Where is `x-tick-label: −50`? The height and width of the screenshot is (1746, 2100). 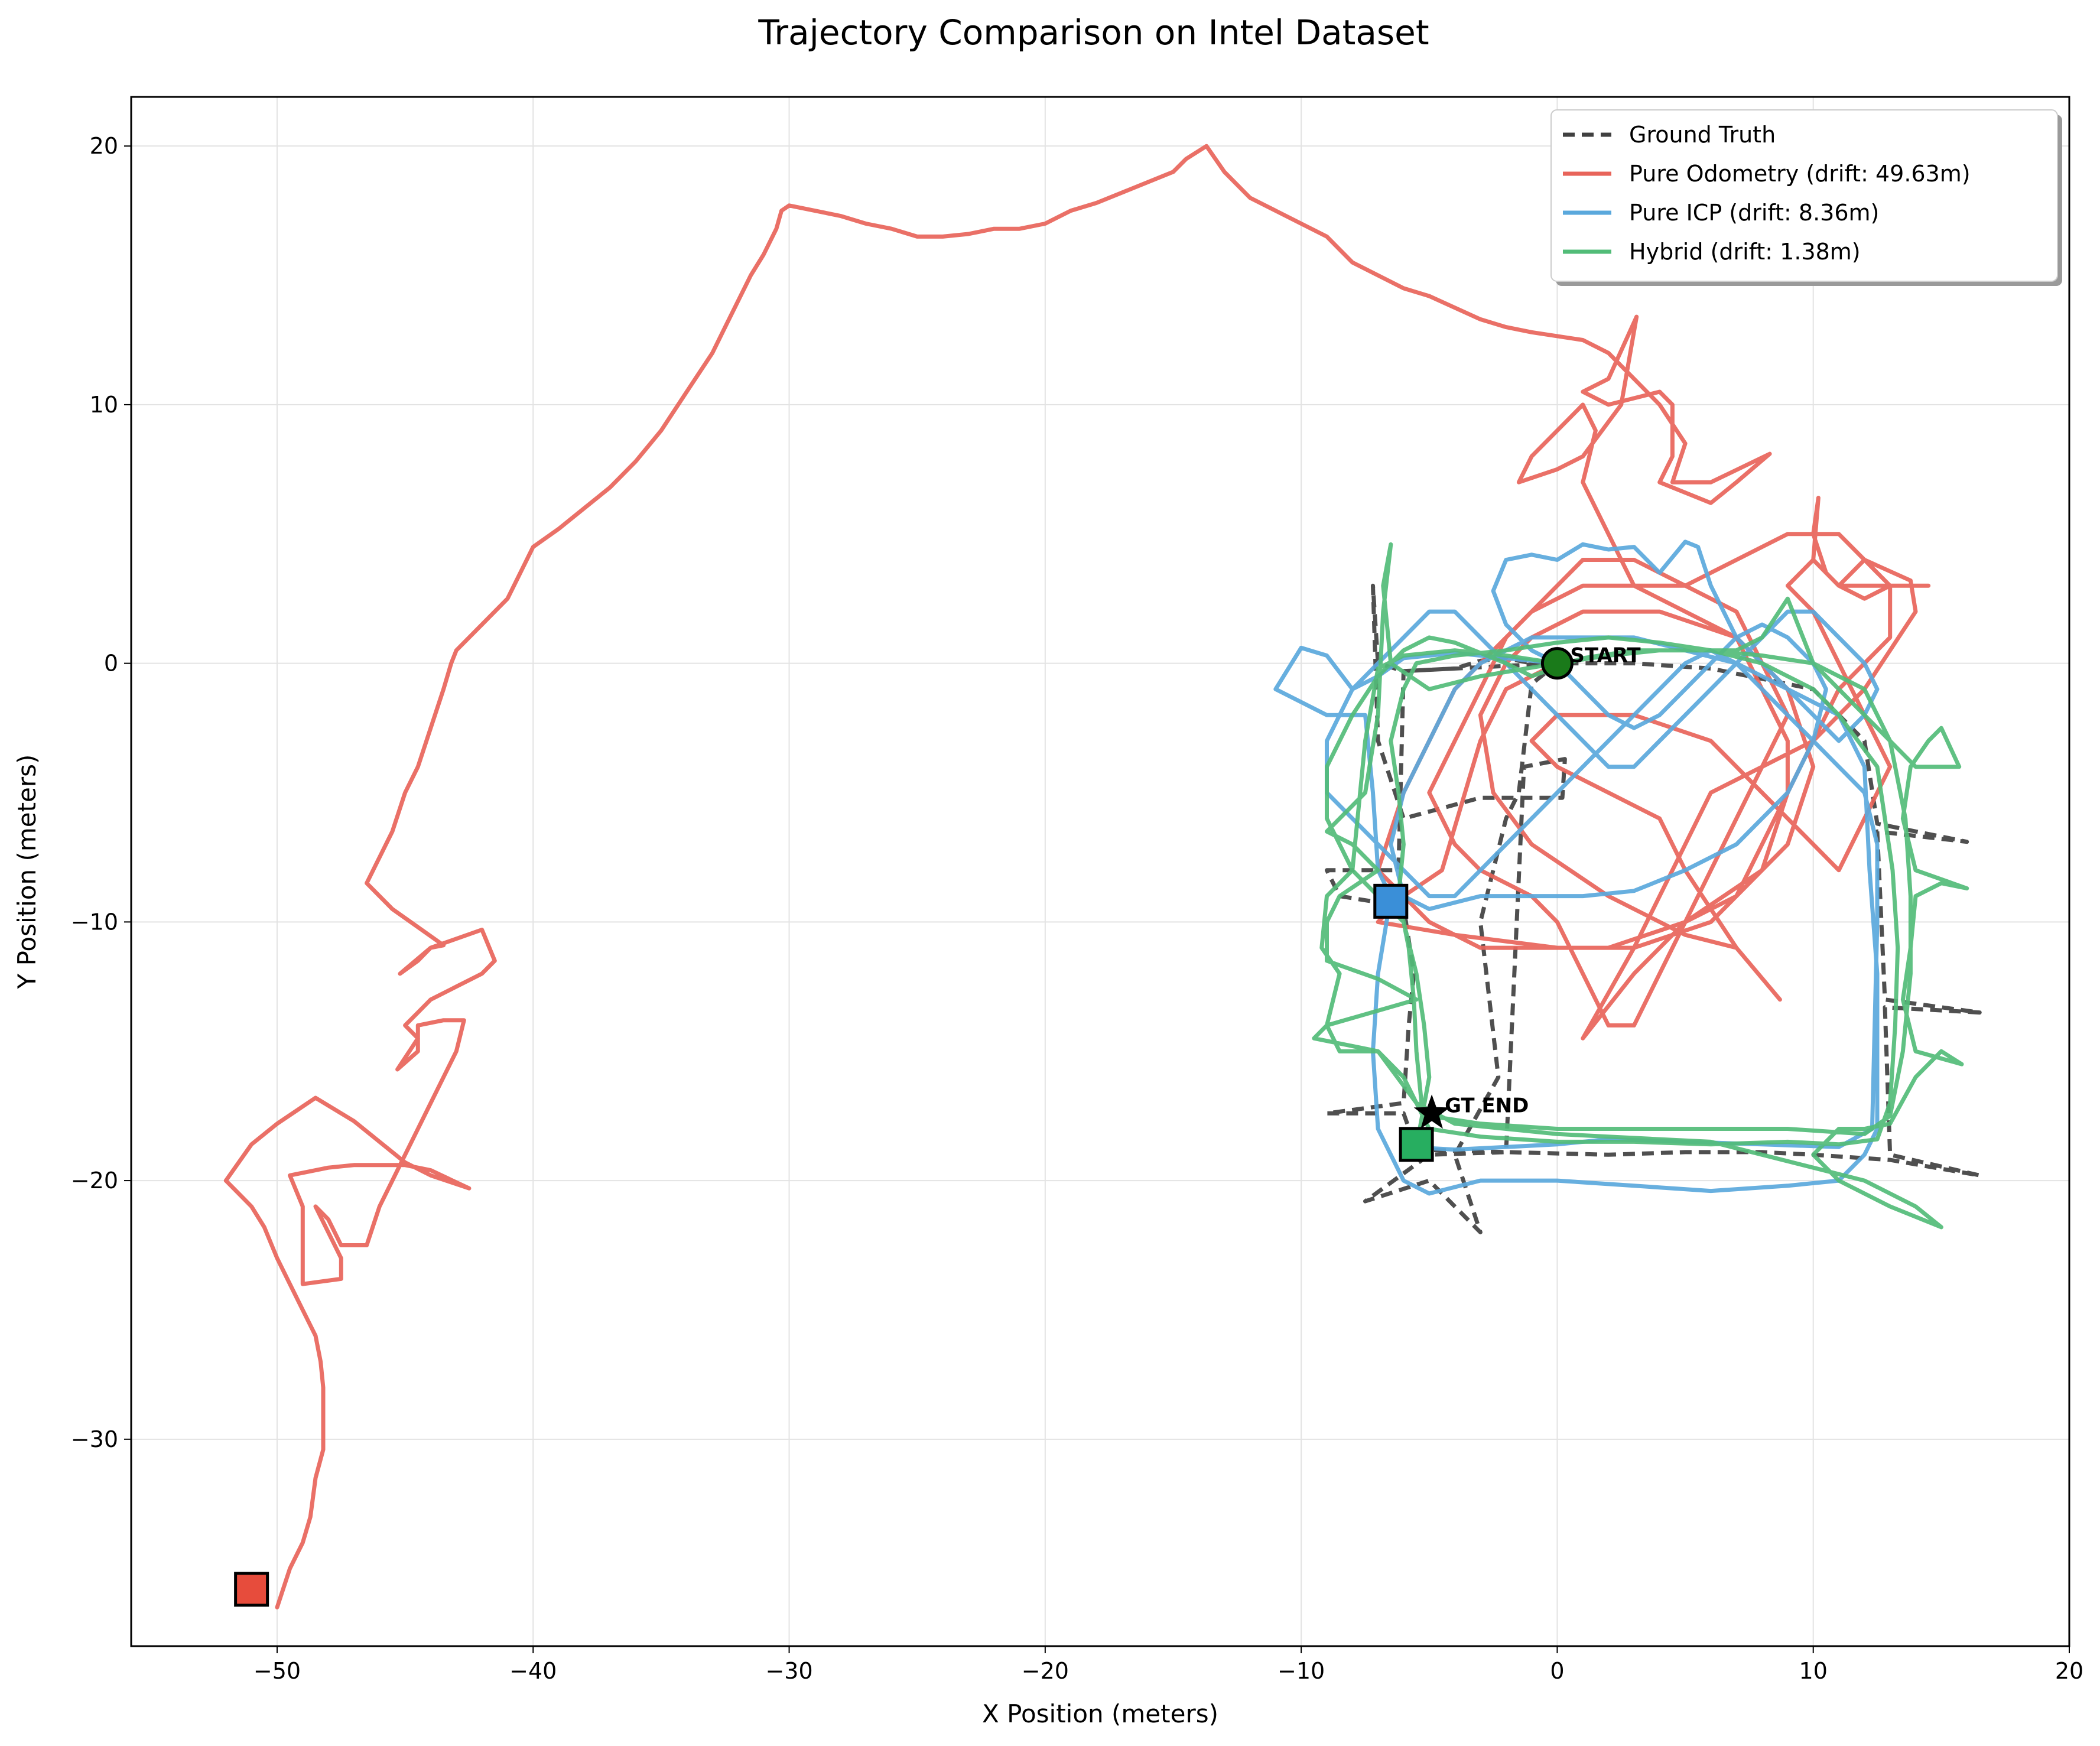 x-tick-label: −50 is located at coordinates (277, 1671).